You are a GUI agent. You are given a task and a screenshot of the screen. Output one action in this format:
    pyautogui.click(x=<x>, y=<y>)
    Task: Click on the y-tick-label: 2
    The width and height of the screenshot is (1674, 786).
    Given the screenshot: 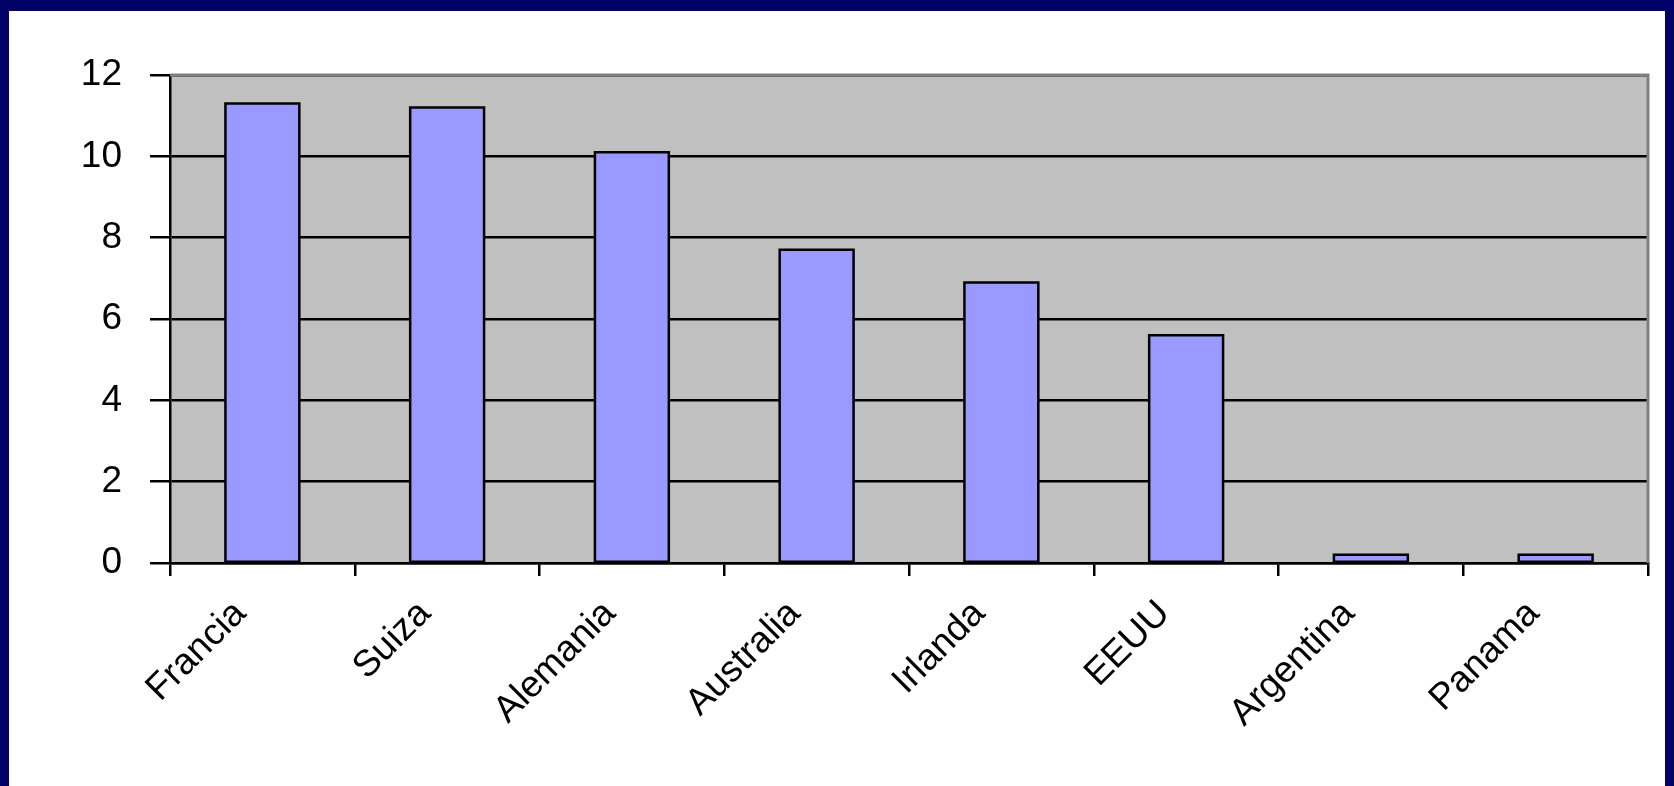 What is the action you would take?
    pyautogui.click(x=111, y=479)
    